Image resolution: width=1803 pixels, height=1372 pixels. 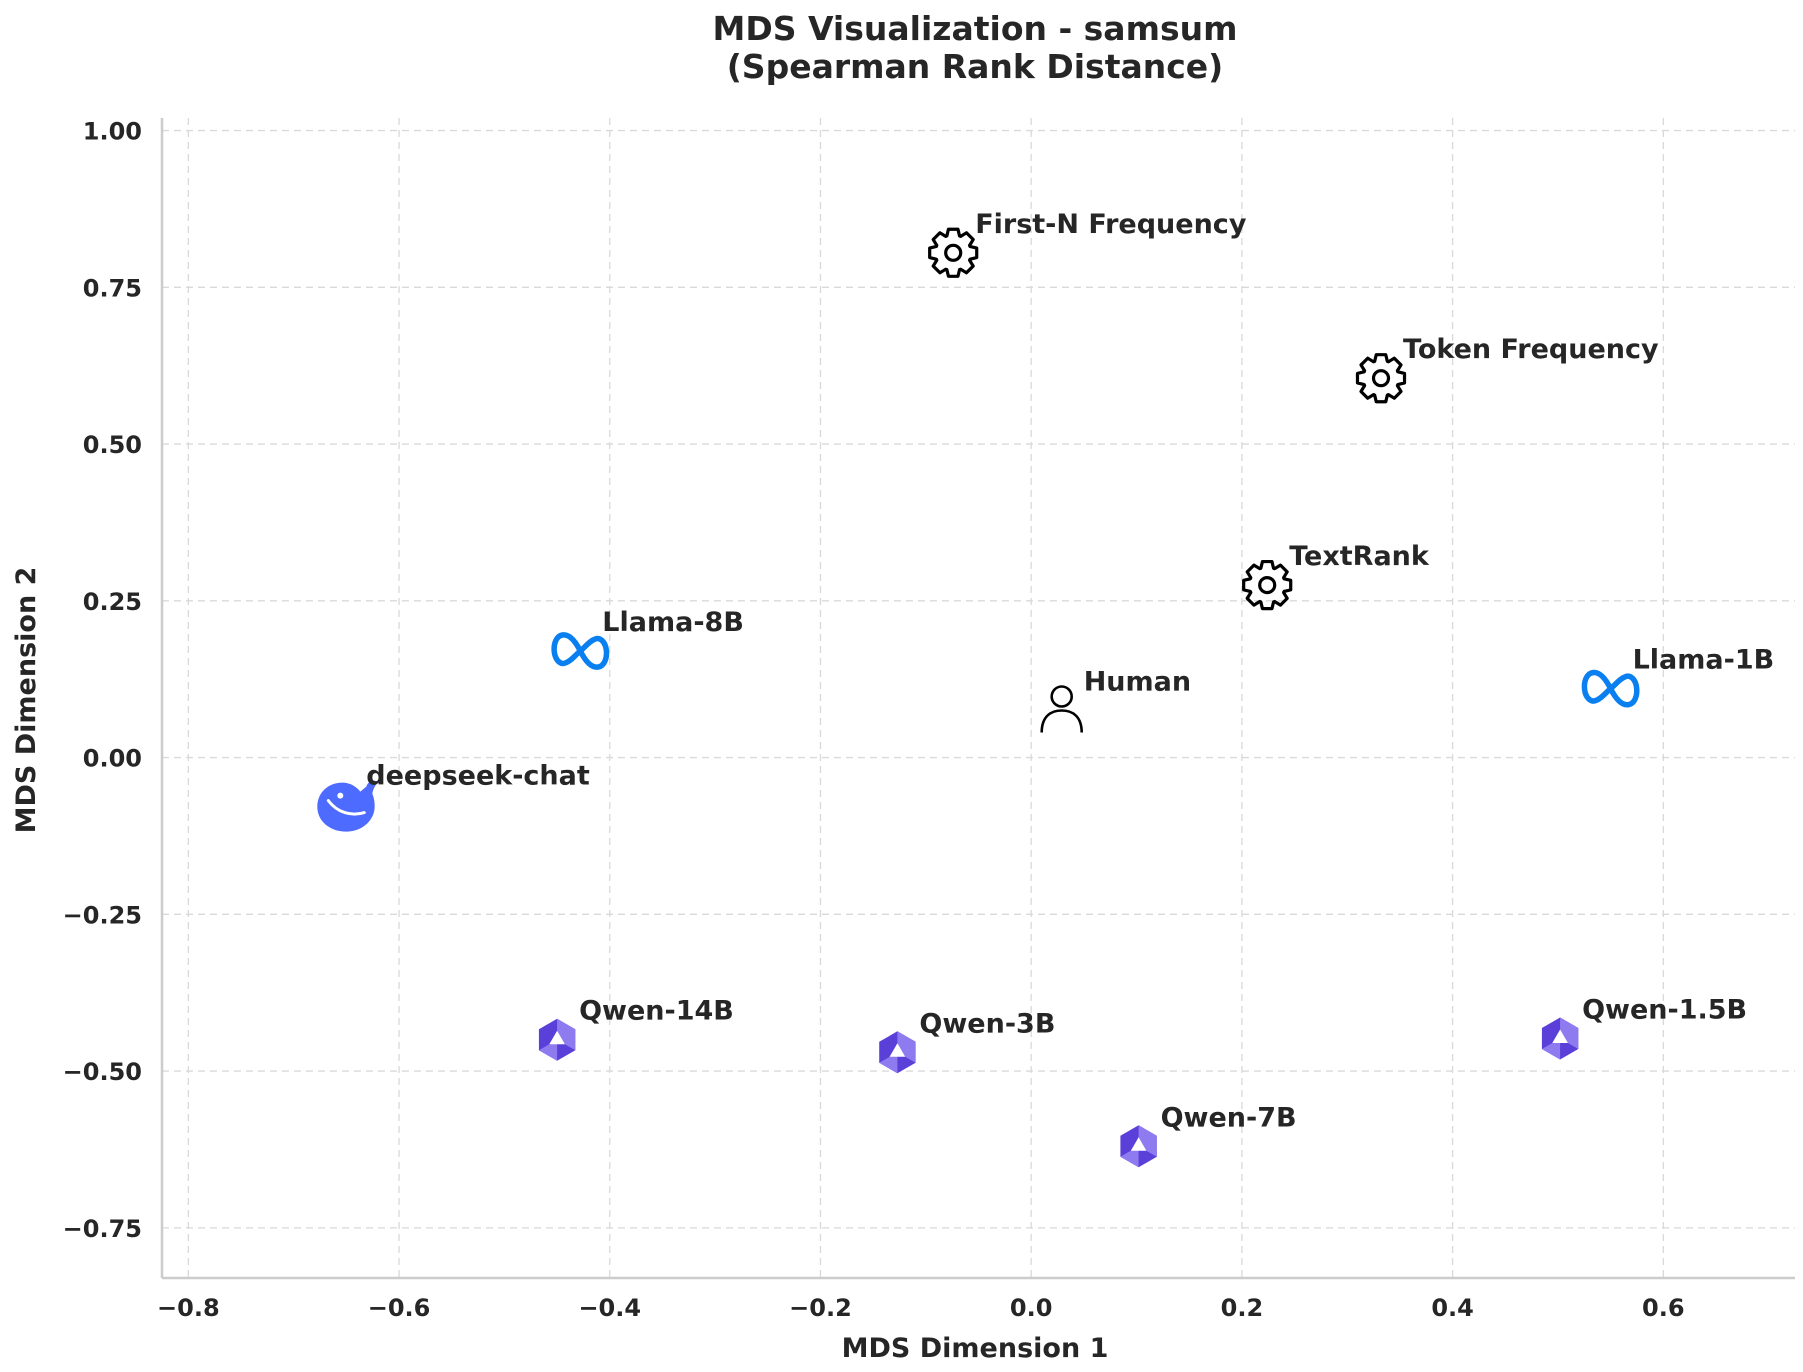 What do you see at coordinates (112, 602) in the screenshot?
I see `y-tick-label: 0.25` at bounding box center [112, 602].